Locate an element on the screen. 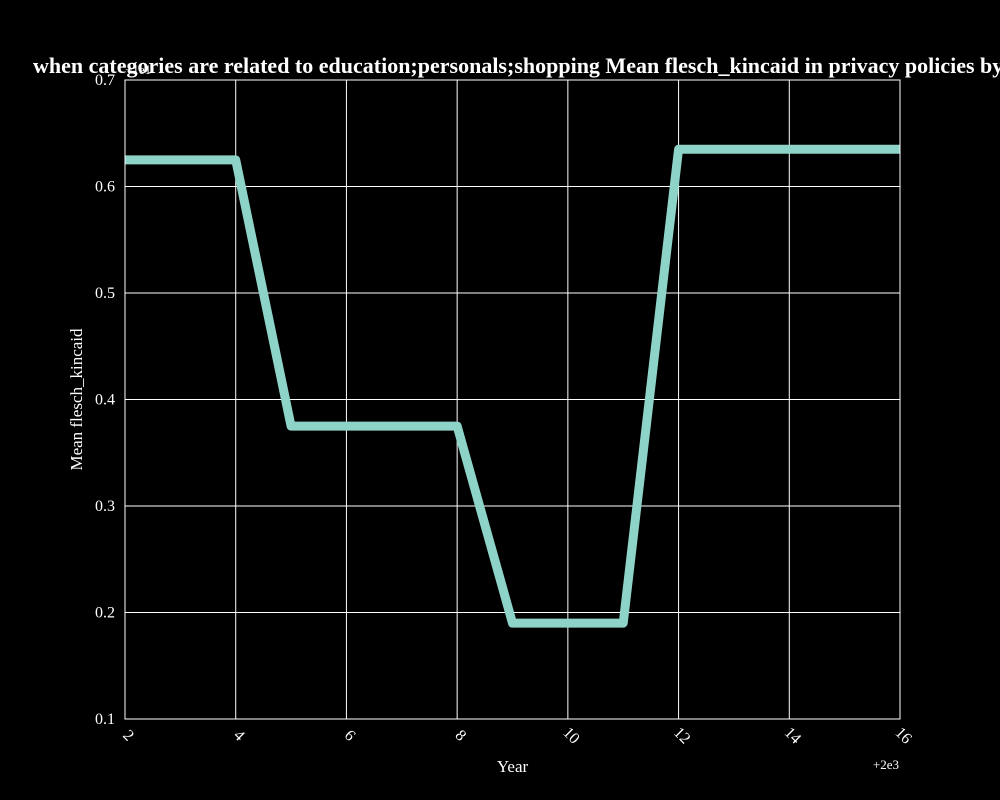 This screenshot has width=1000, height=800. x-tick-label: 12 is located at coordinates (681, 735).